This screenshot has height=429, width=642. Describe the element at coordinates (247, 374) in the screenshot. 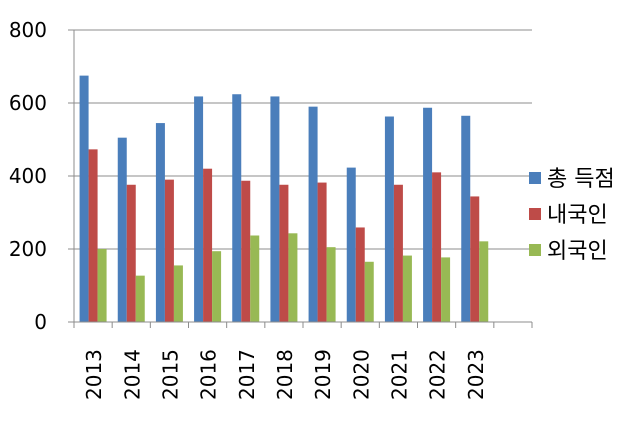

I see `x-tick-label: 2017` at that location.